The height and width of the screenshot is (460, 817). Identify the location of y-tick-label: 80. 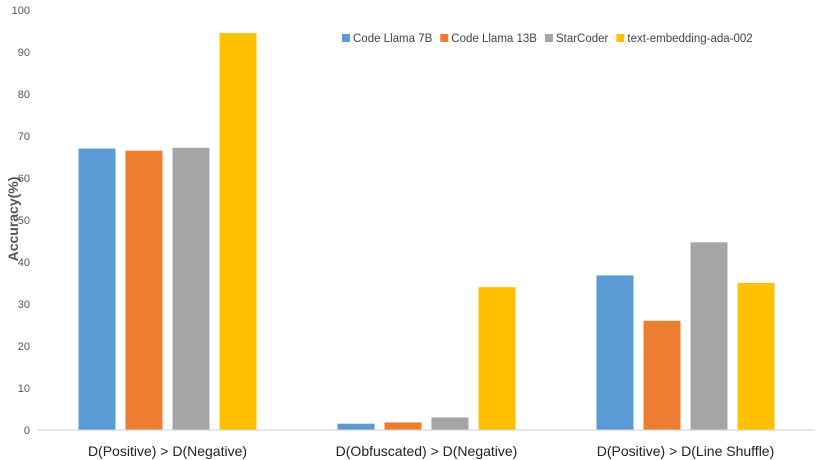
(24, 95).